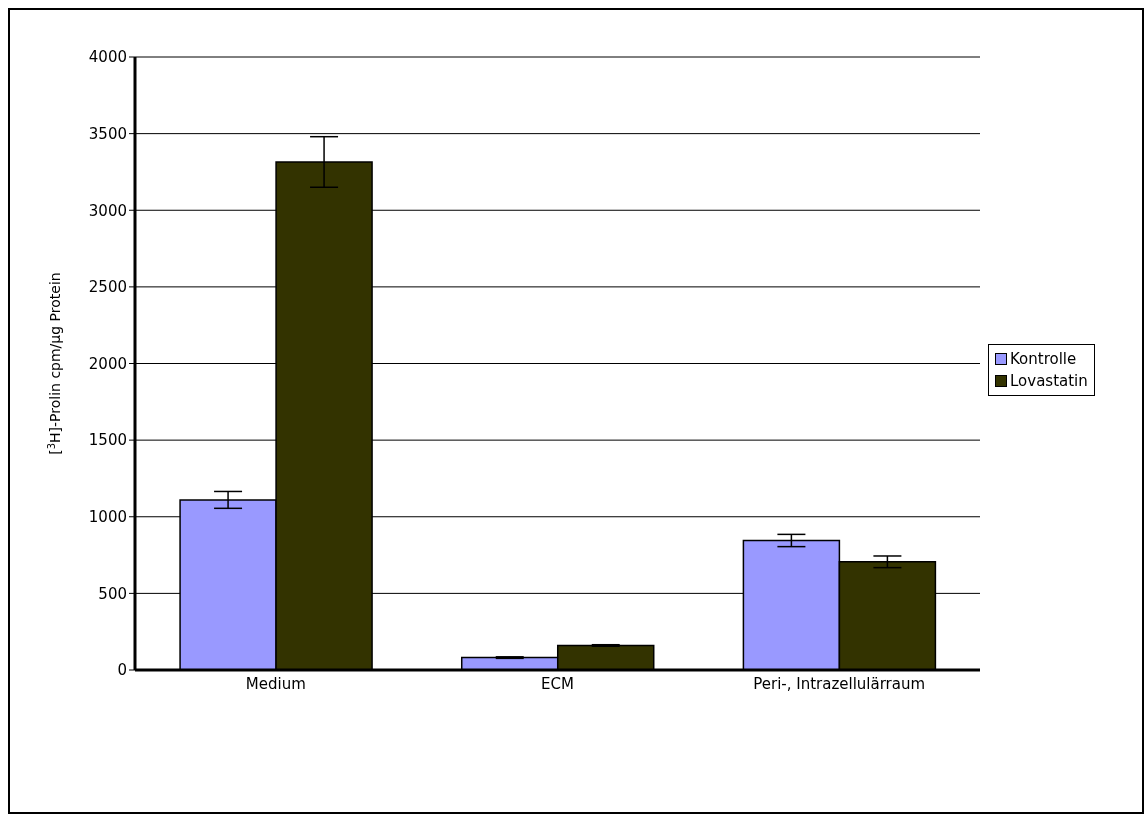 The image size is (1144, 816). What do you see at coordinates (107, 363) in the screenshot?
I see `y-tick-label: 2000` at bounding box center [107, 363].